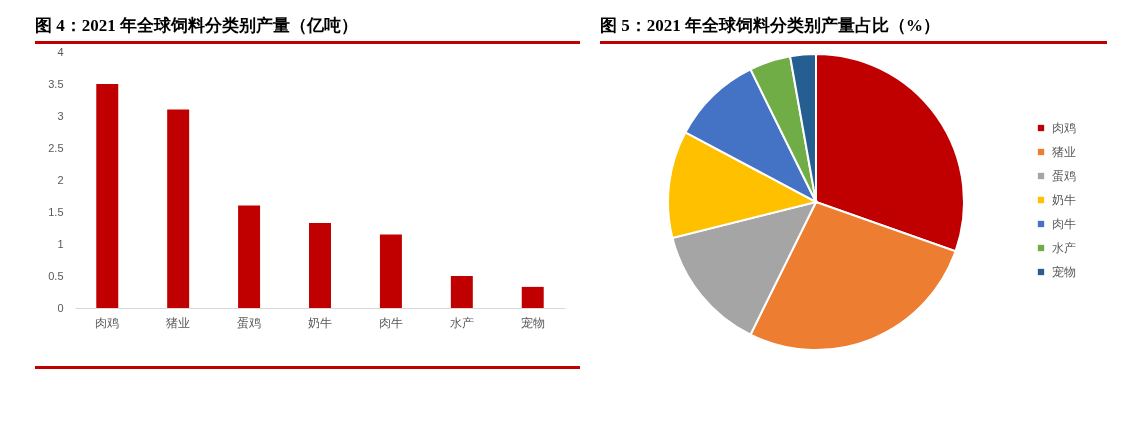 The image size is (1131, 421). What do you see at coordinates (1064, 248) in the screenshot?
I see `legend-label: 水产` at bounding box center [1064, 248].